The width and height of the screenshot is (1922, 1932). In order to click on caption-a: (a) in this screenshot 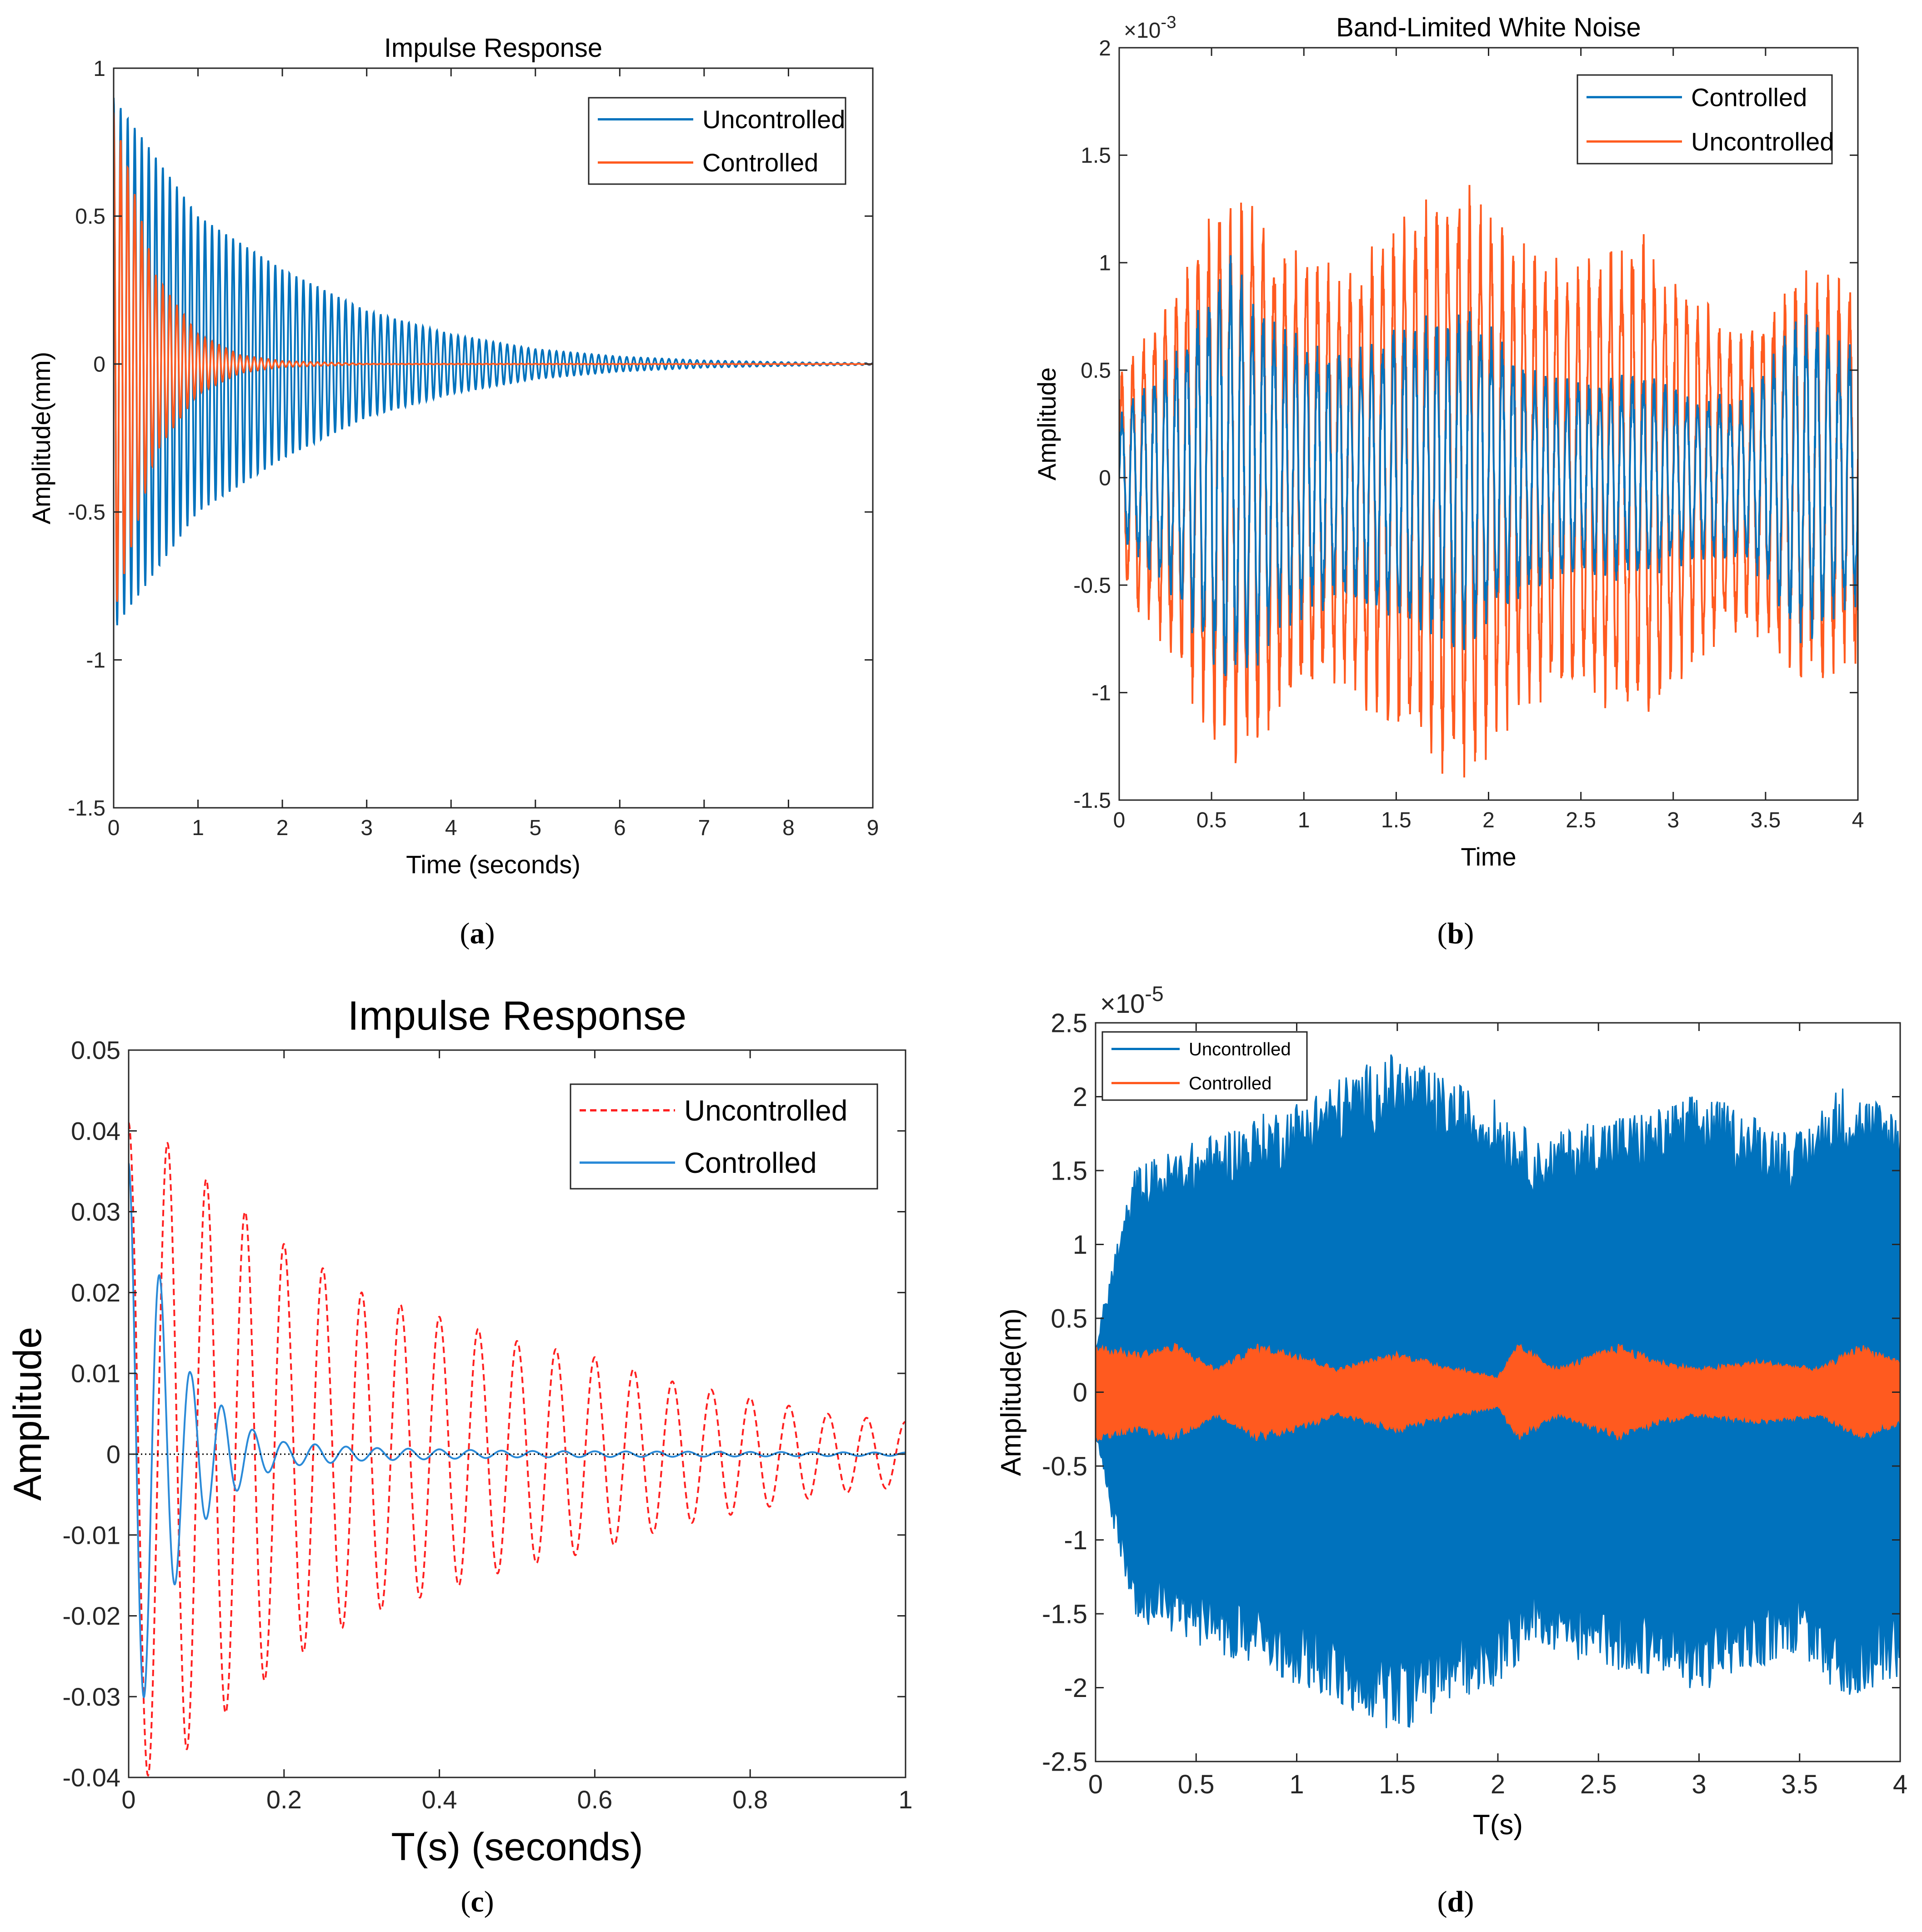, I will do `click(477, 934)`.